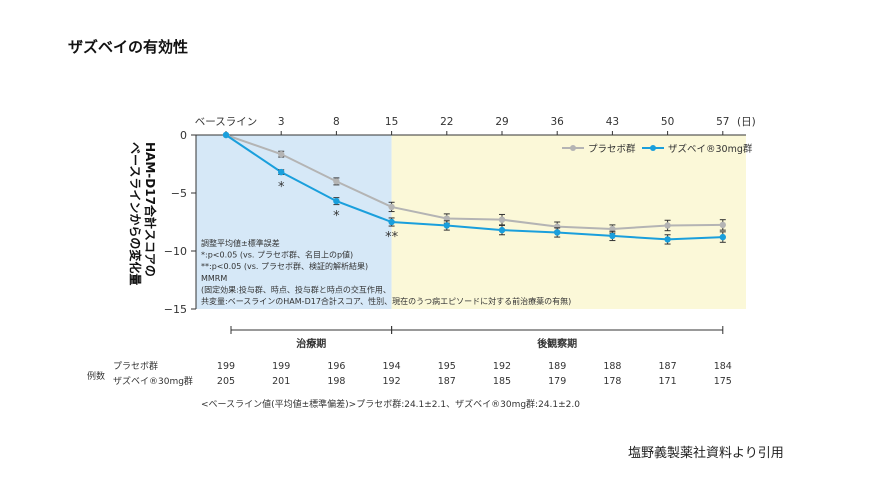 Image resolution: width=886 pixels, height=498 pixels. Describe the element at coordinates (612, 149) in the screenshot. I see `legend-label: プラセボ群` at that location.